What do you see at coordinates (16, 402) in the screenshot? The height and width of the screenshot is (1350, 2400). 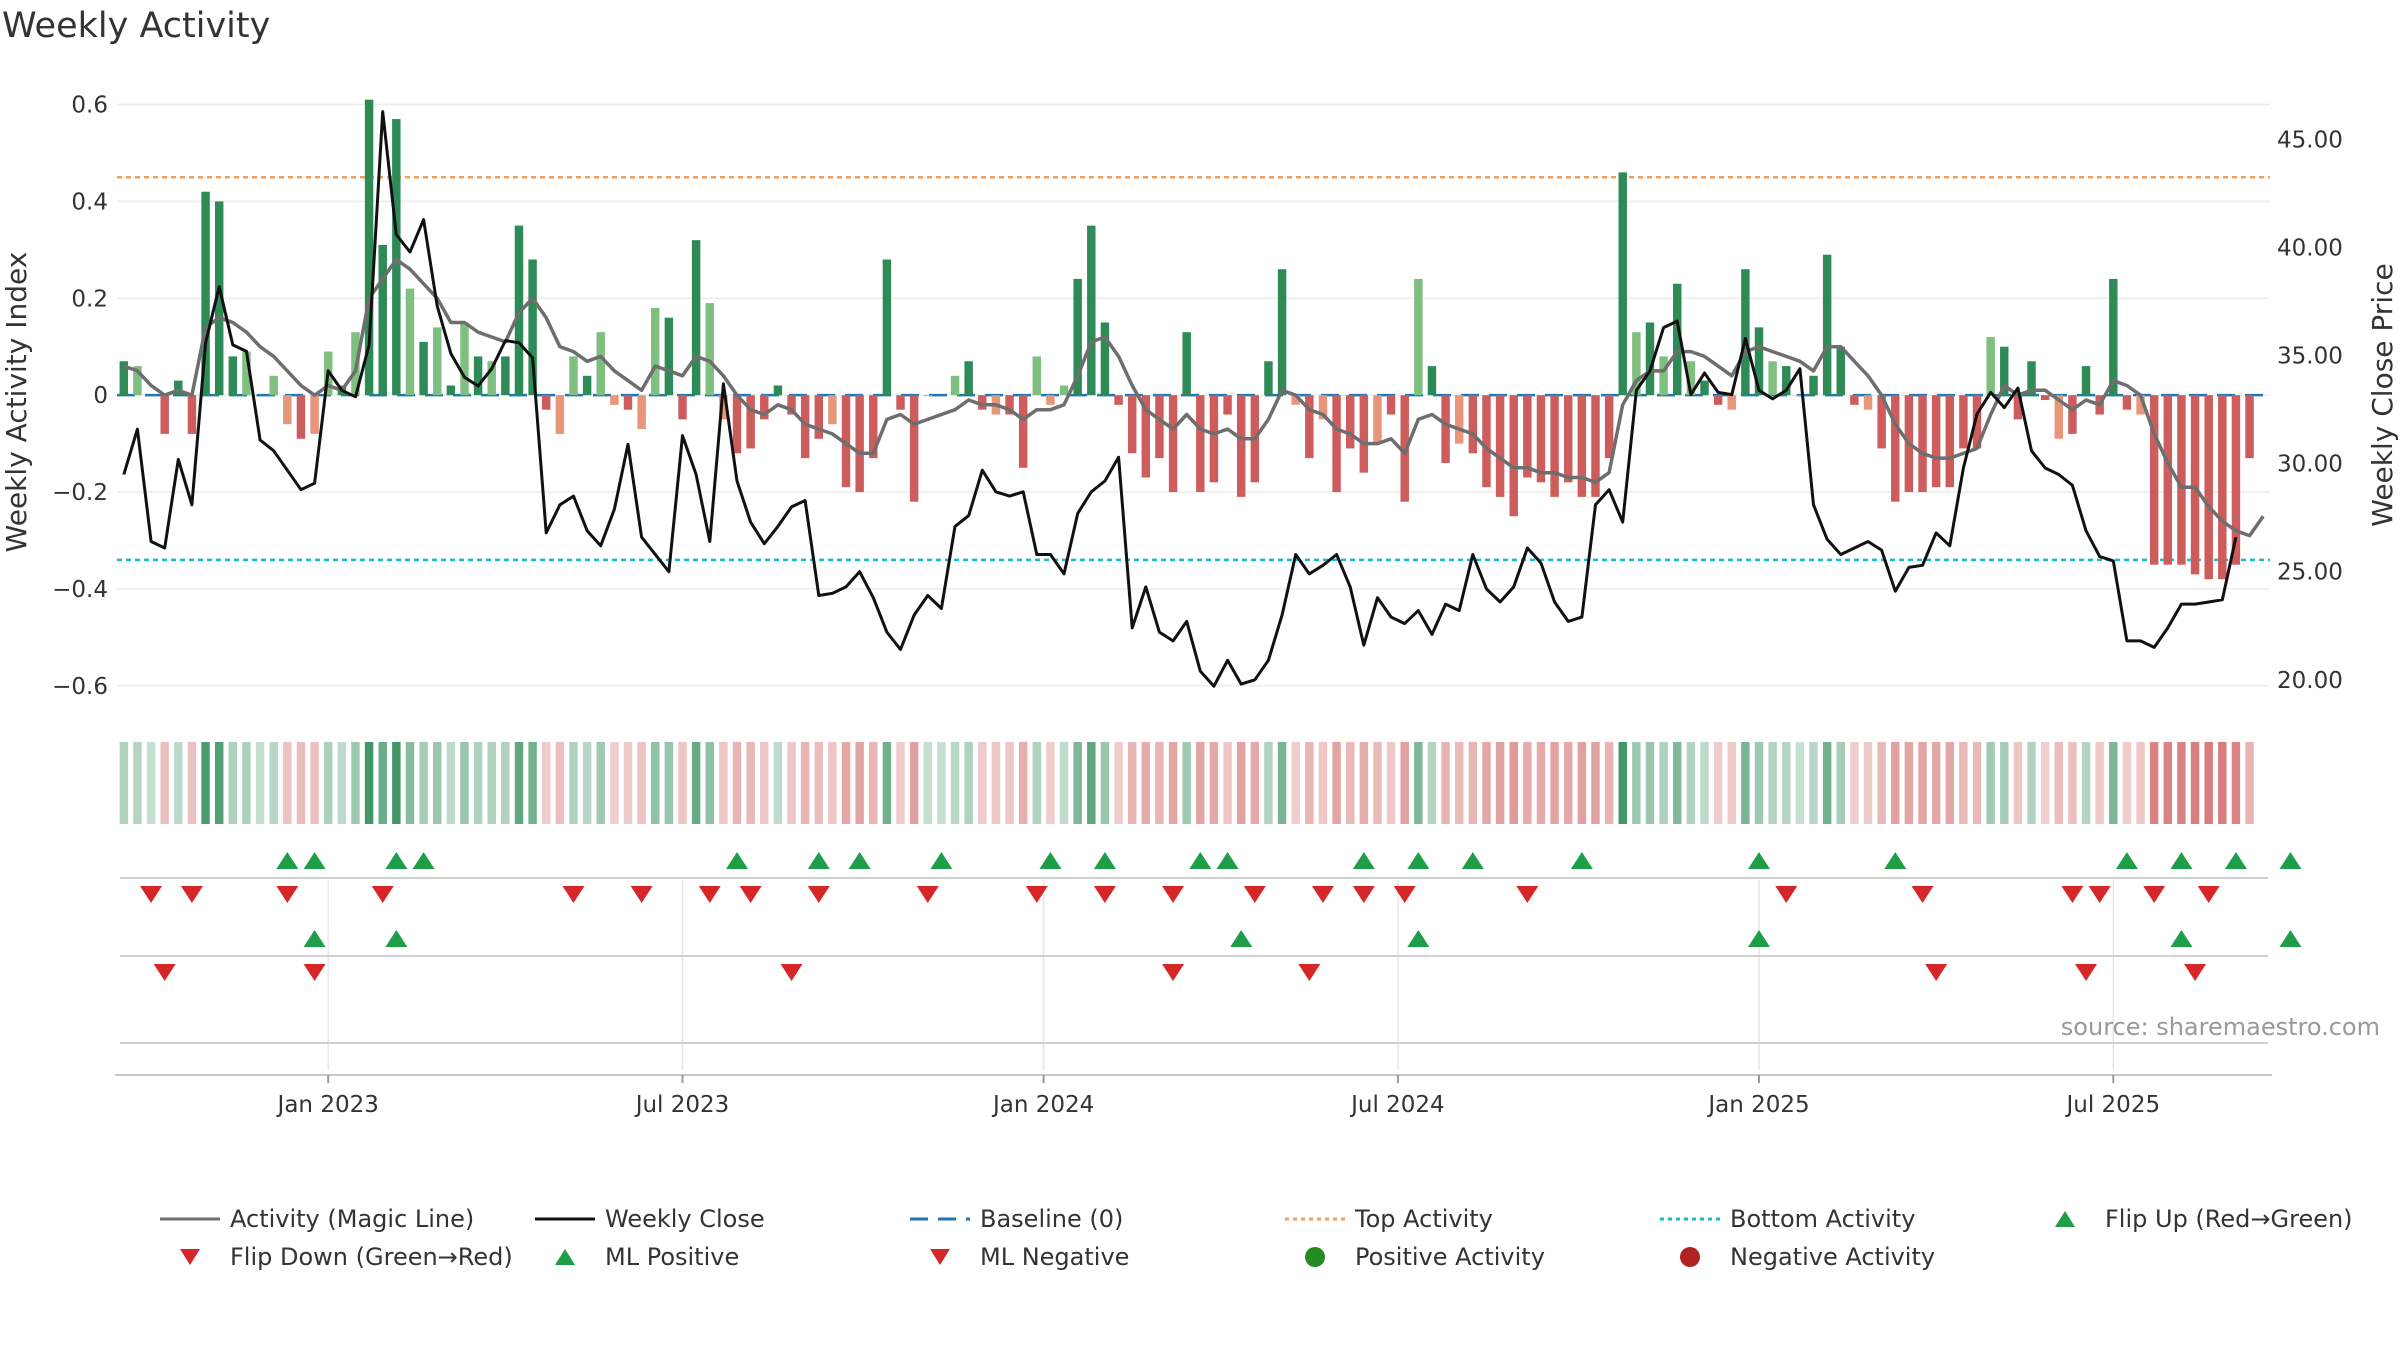 I see `y-axis-left-label: Weekly Activity Index` at bounding box center [16, 402].